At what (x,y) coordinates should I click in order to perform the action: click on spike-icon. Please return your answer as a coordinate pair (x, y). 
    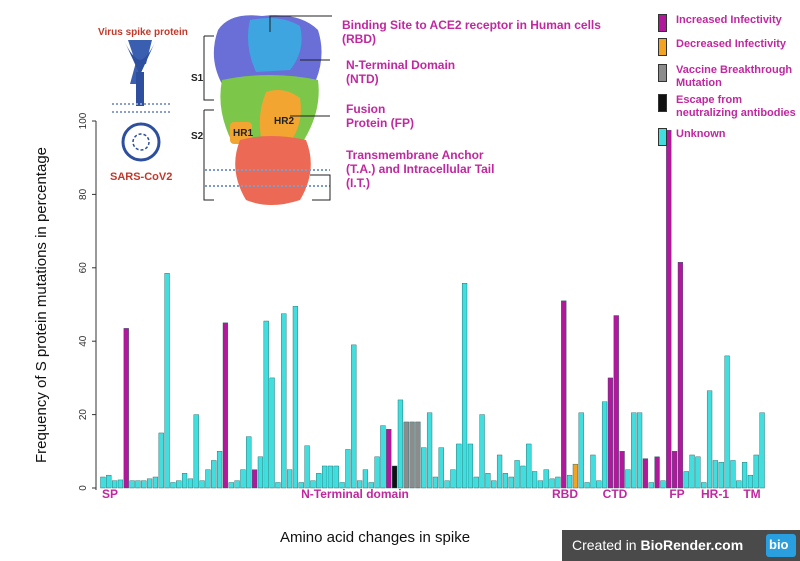
    Looking at the image, I should click on (141, 101).